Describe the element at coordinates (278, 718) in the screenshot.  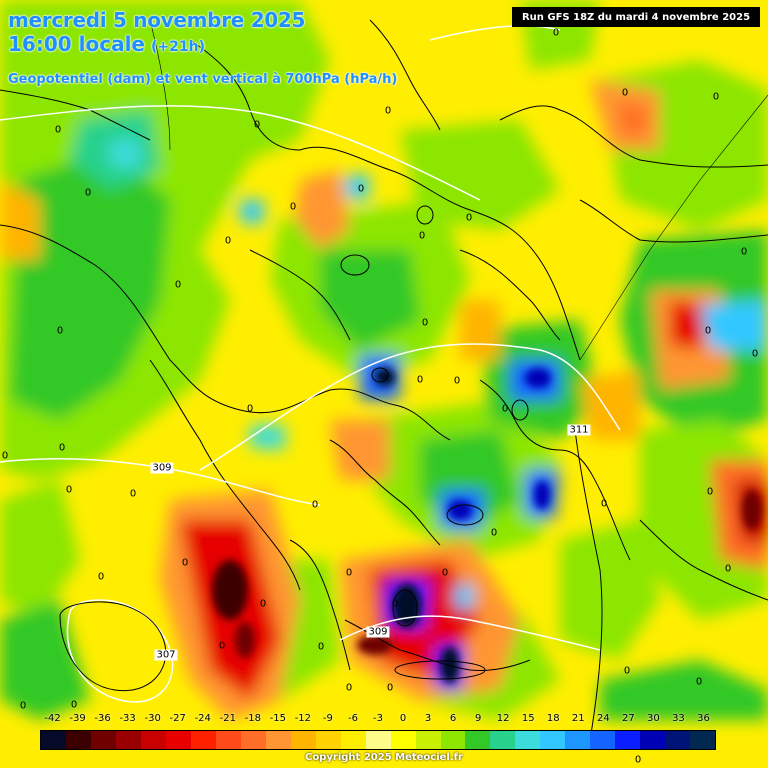
I see `colorbar-tick-label: -15` at that location.